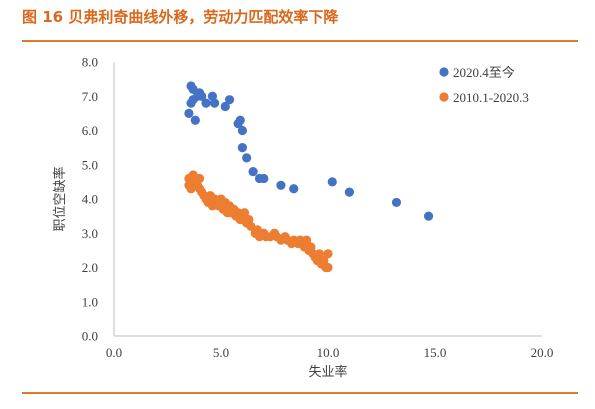  What do you see at coordinates (90, 164) in the screenshot?
I see `y-tick-label: 5.0` at bounding box center [90, 164].